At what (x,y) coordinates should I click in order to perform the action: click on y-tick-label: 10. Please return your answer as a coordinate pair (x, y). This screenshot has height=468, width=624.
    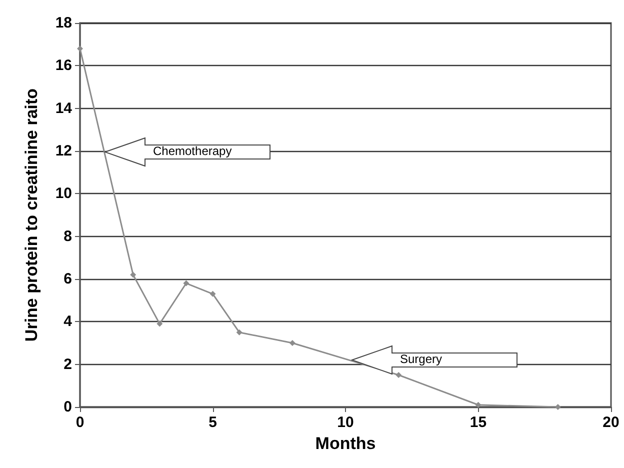
    Looking at the image, I should click on (63, 193).